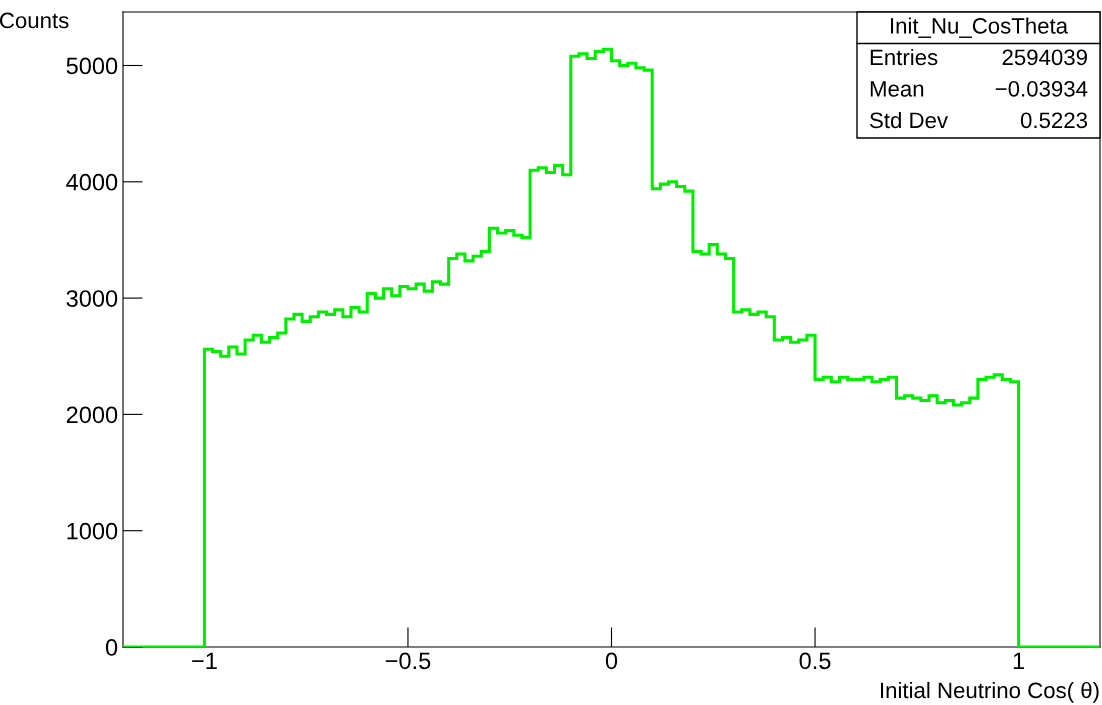 This screenshot has width=1102, height=705. I want to click on annotation: Init_Nu_CosTheta, so click(980, 27).